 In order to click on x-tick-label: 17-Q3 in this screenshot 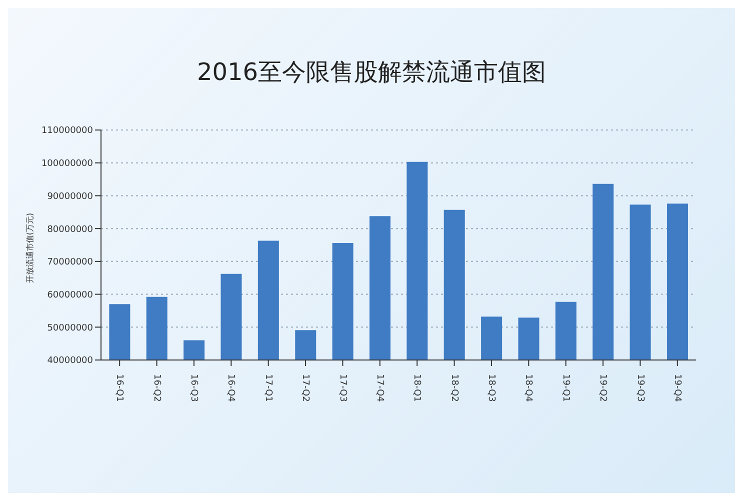, I will do `click(342, 388)`.